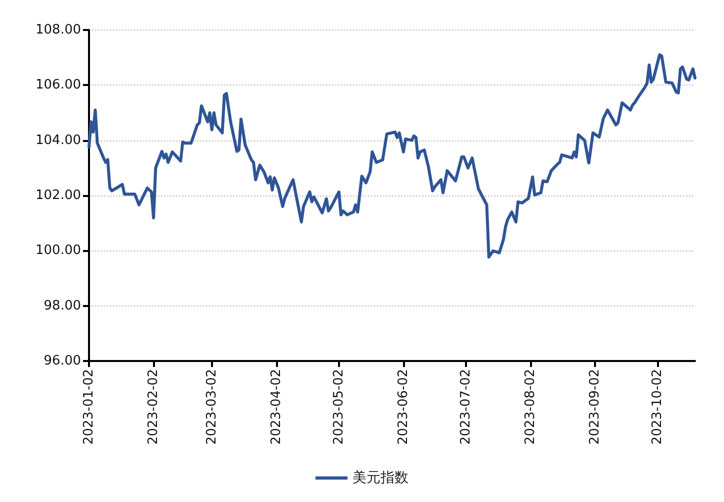 The width and height of the screenshot is (724, 502). What do you see at coordinates (89, 407) in the screenshot?
I see `x-tick-label: 2023-01-02` at bounding box center [89, 407].